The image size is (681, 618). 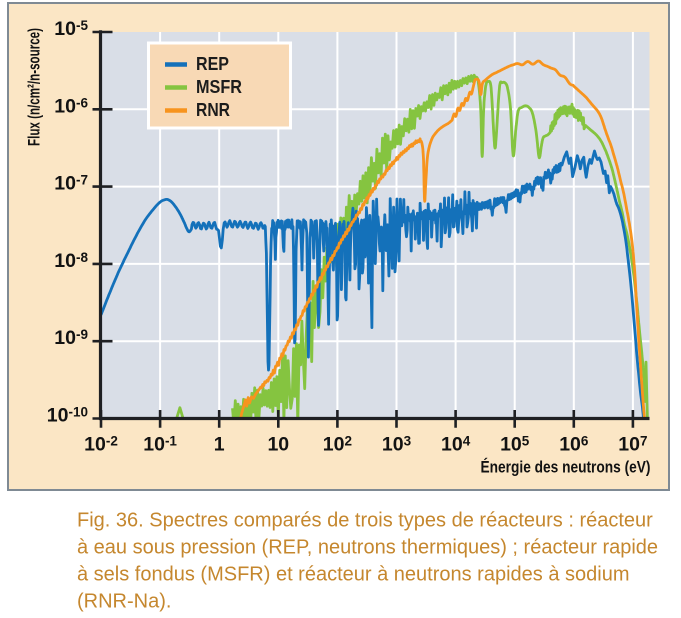 I want to click on svg-text: 10, so click(x=278, y=445).